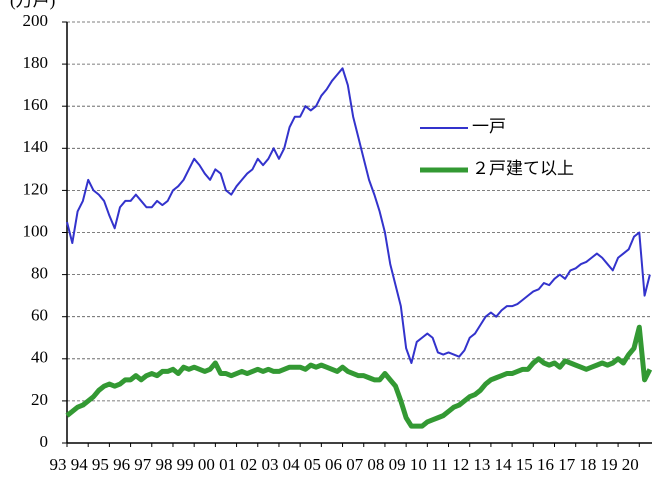 The height and width of the screenshot is (483, 654). What do you see at coordinates (460, 464) in the screenshot?
I see `x-tick-label: 12` at bounding box center [460, 464].